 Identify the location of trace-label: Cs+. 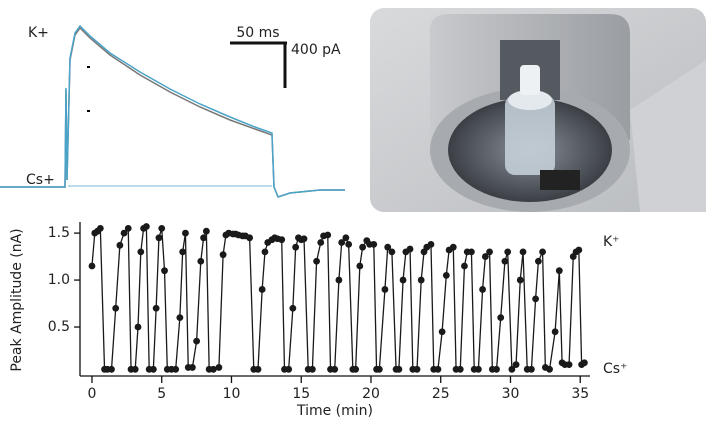
(40, 180).